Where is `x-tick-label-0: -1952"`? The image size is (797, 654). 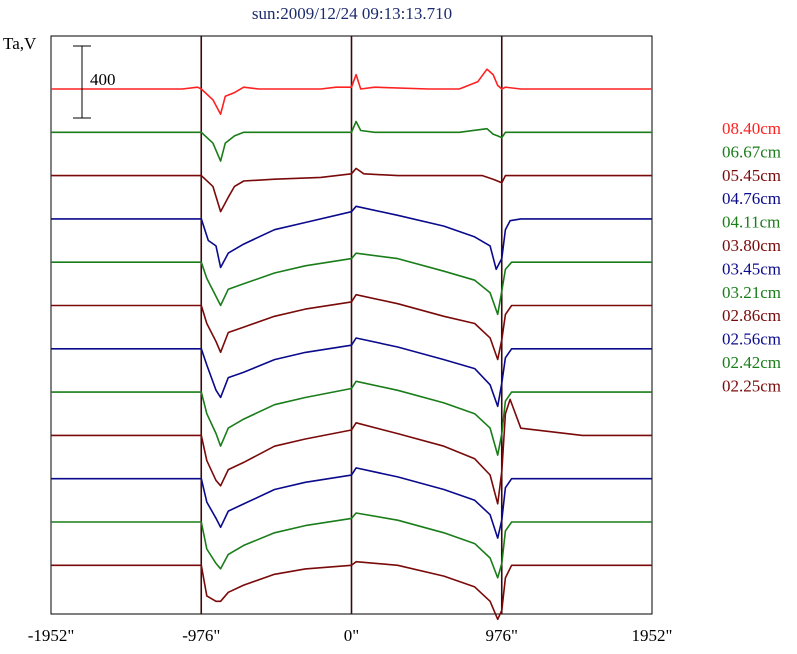
x-tick-label-0: -1952" is located at coordinates (51, 635).